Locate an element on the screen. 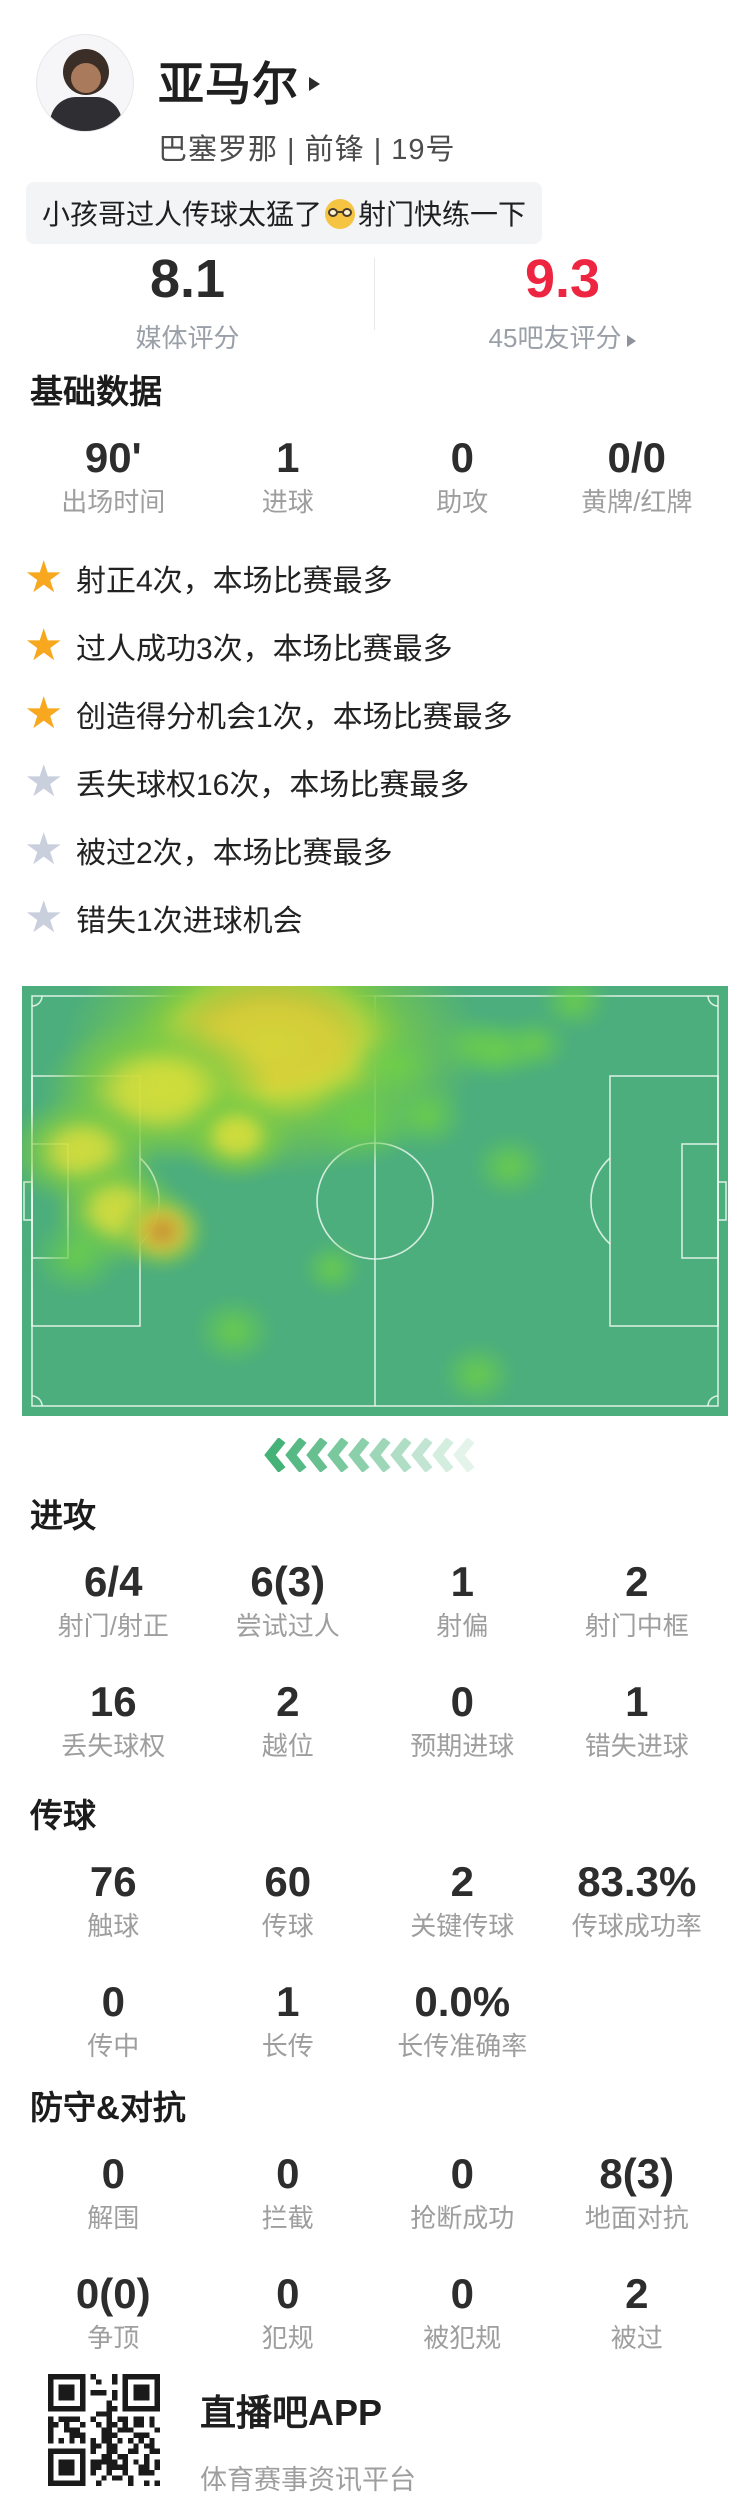 The width and height of the screenshot is (750, 2510). comment-text-2: 射门快练一下 is located at coordinates (442, 214).